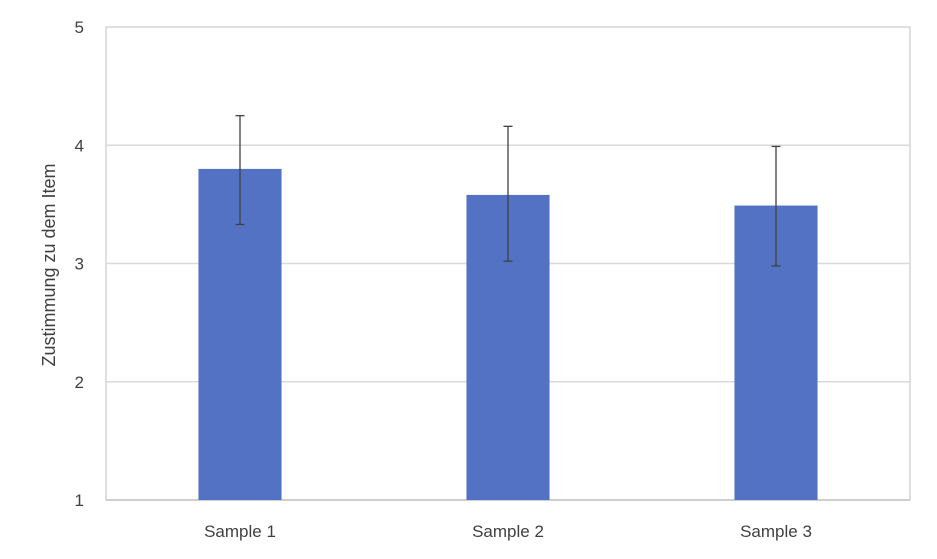 The height and width of the screenshot is (559, 937). Describe the element at coordinates (49, 264) in the screenshot. I see `y-axis-title: Zustimmung zu dem Item` at that location.